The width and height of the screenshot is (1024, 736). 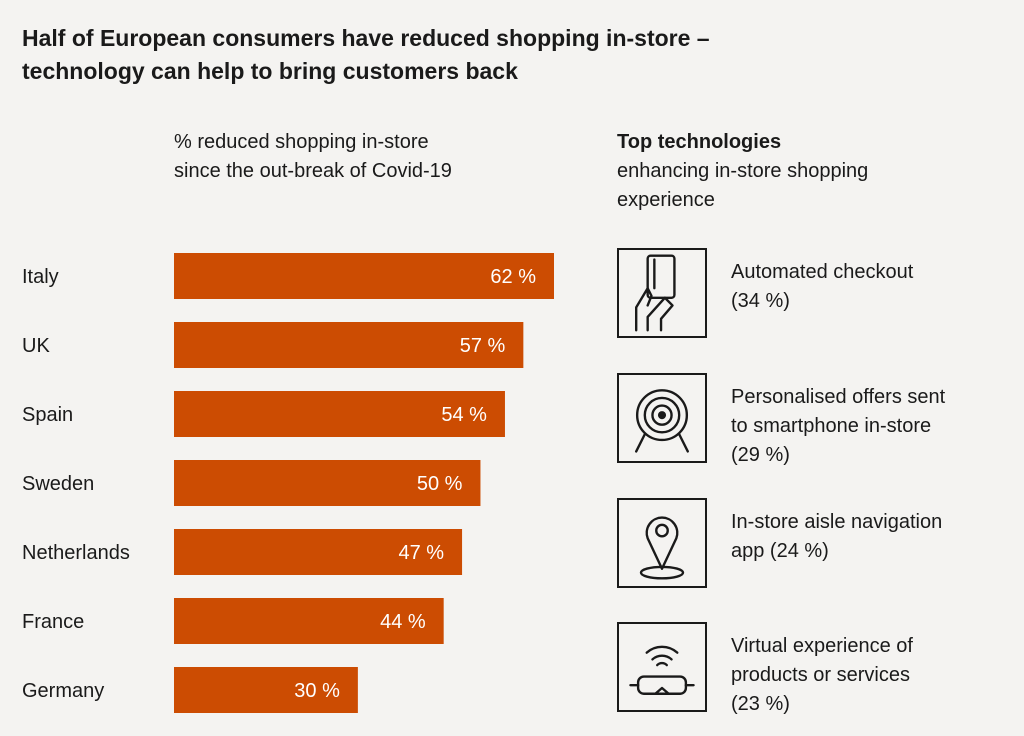 I want to click on bar-value-label: 30 %, so click(x=317, y=691).